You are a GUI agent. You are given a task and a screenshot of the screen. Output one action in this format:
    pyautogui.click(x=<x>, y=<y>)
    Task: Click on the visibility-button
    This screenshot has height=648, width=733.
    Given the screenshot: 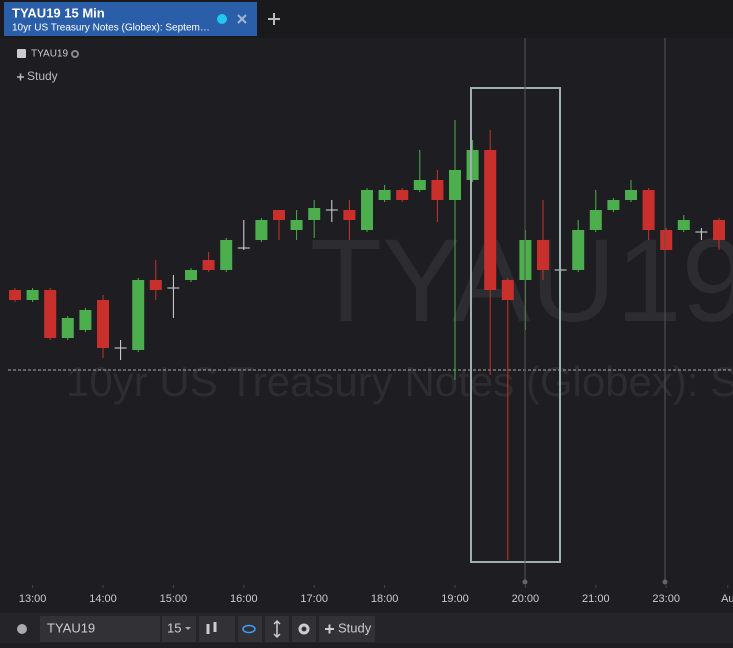 What is the action you would take?
    pyautogui.click(x=250, y=629)
    